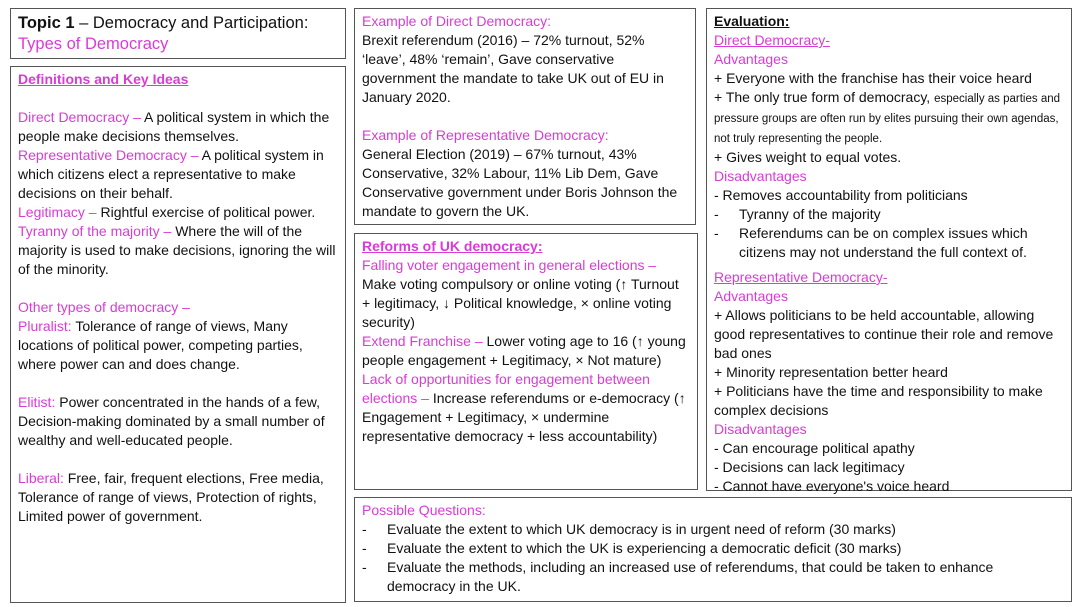  I want to click on topic-number: Topic 1, so click(46, 23).